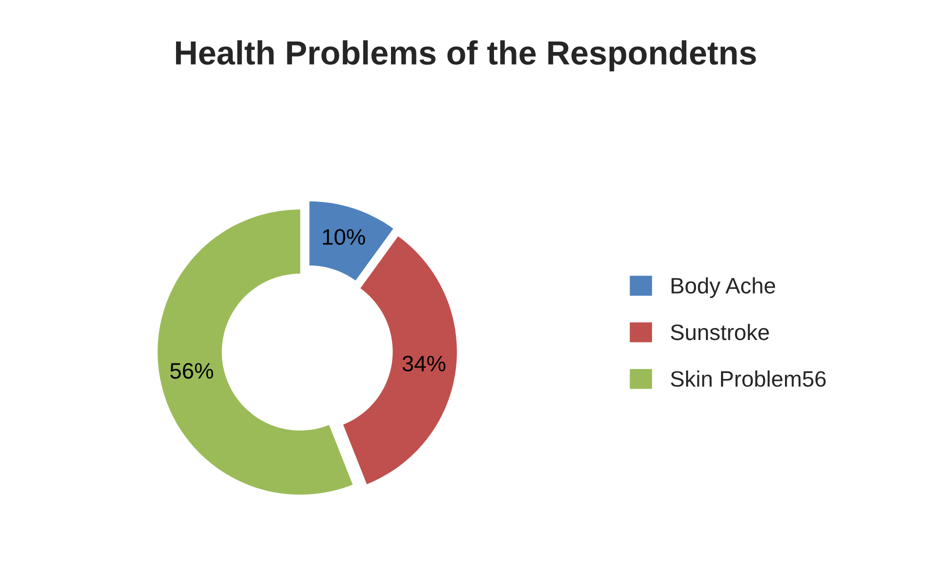  What do you see at coordinates (724, 287) in the screenshot?
I see `legend-label: Body Ache` at bounding box center [724, 287].